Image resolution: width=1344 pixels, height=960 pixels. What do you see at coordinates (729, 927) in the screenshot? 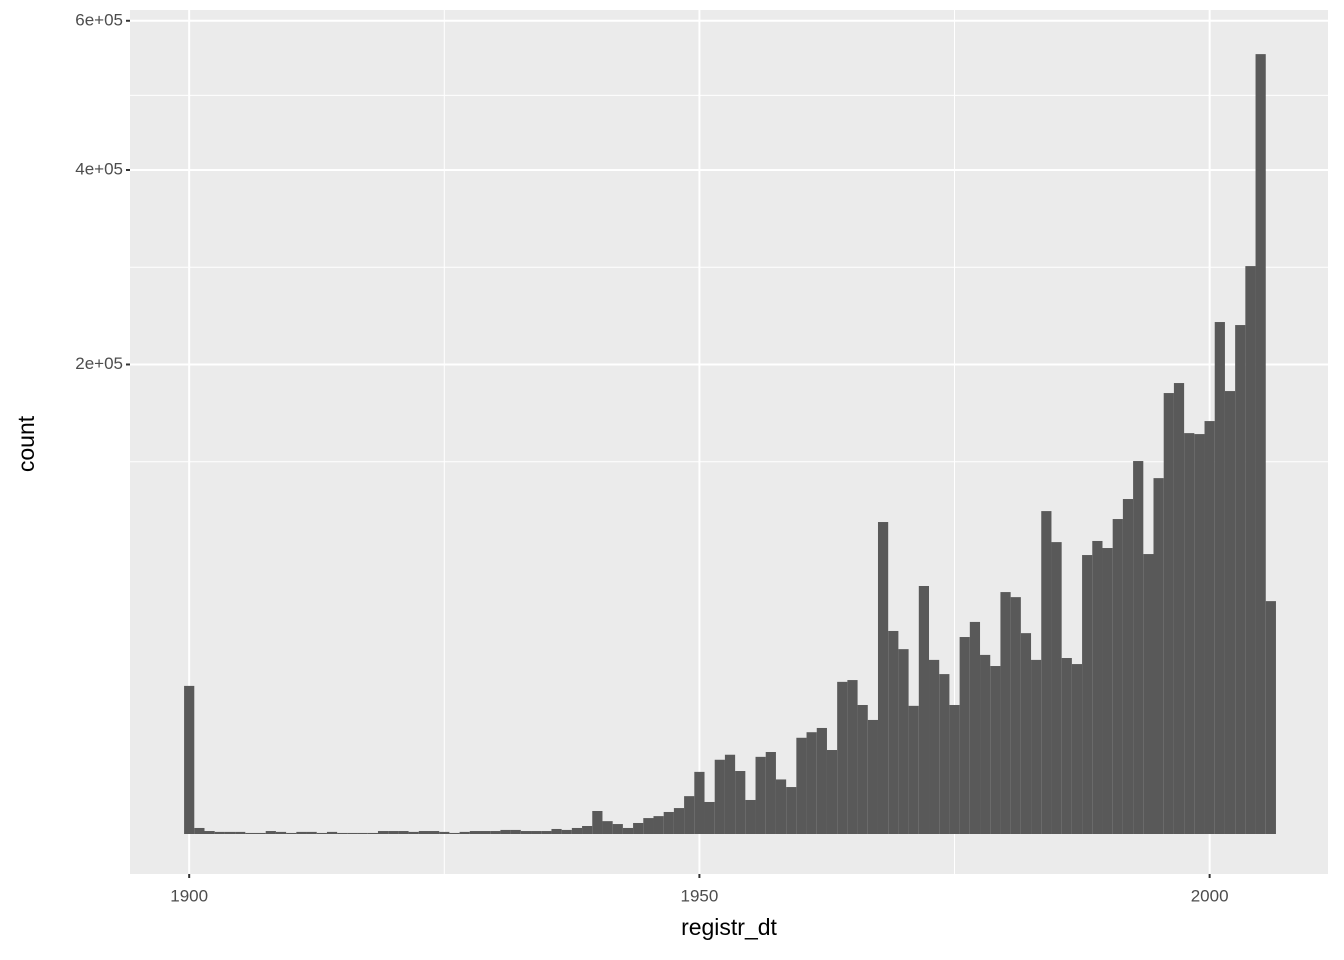
I see `x-axis-title: registr_dt` at bounding box center [729, 927].